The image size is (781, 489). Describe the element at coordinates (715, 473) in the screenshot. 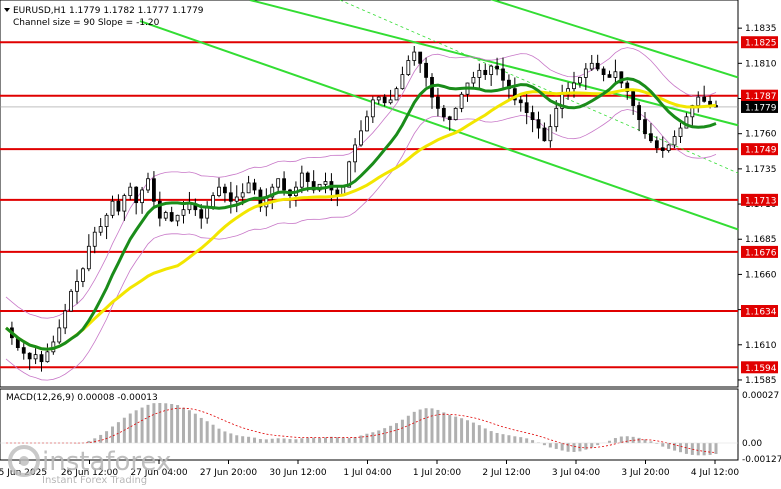

I see `x-tick-label: 4 Jul 12:00` at that location.